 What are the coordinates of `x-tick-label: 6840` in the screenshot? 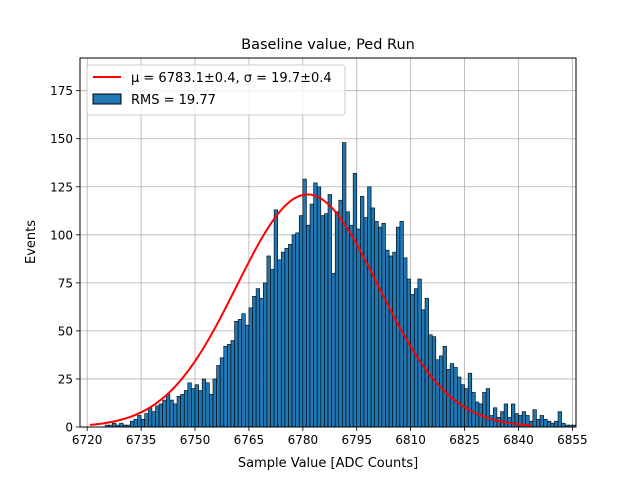 It's located at (518, 440).